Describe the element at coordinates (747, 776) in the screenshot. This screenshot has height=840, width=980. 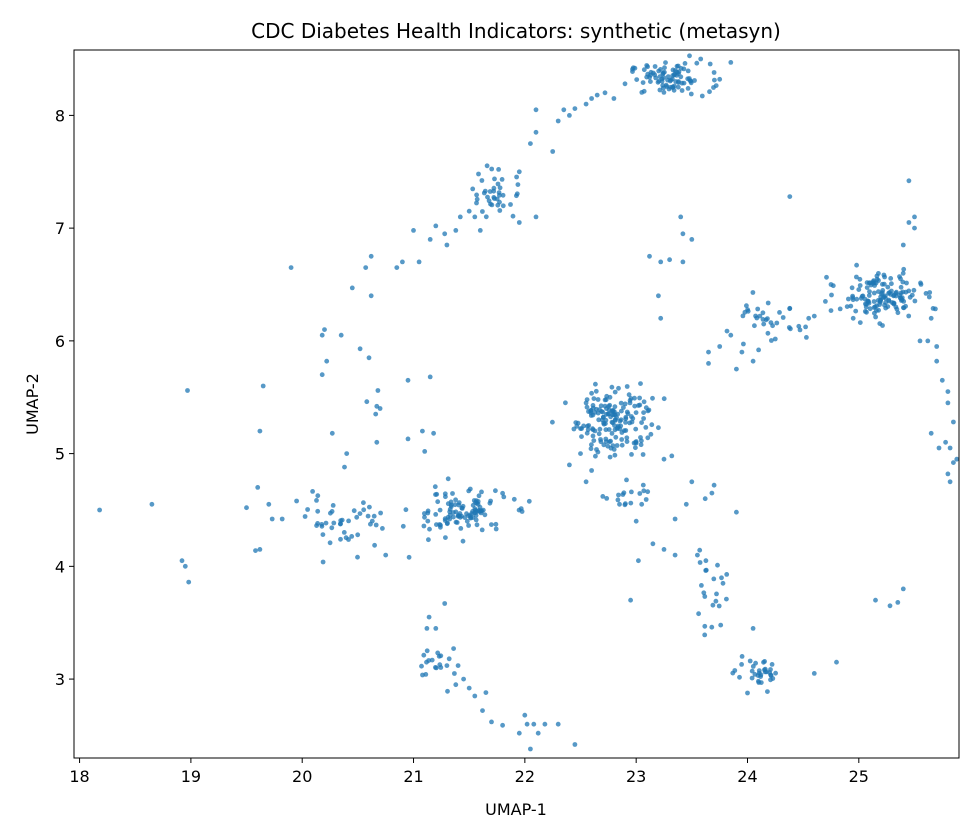
I see `x-tick-label: 24` at that location.